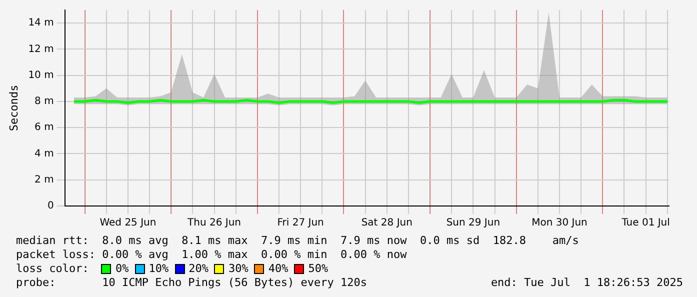 This screenshot has height=297, width=697. I want to click on text: packet loss: 0.00 % avg 1.00 % max 0.00 % min 0.00 % now, so click(212, 255).